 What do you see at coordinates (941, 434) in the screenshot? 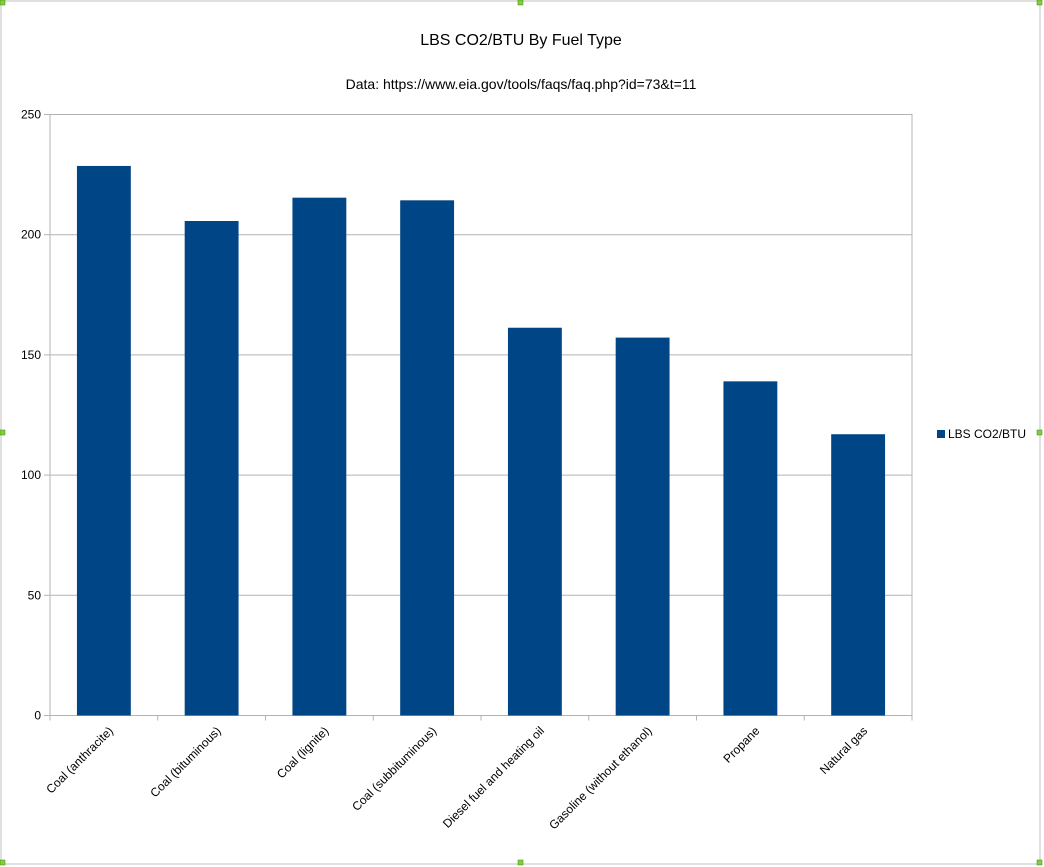
I see `legend-swatch` at bounding box center [941, 434].